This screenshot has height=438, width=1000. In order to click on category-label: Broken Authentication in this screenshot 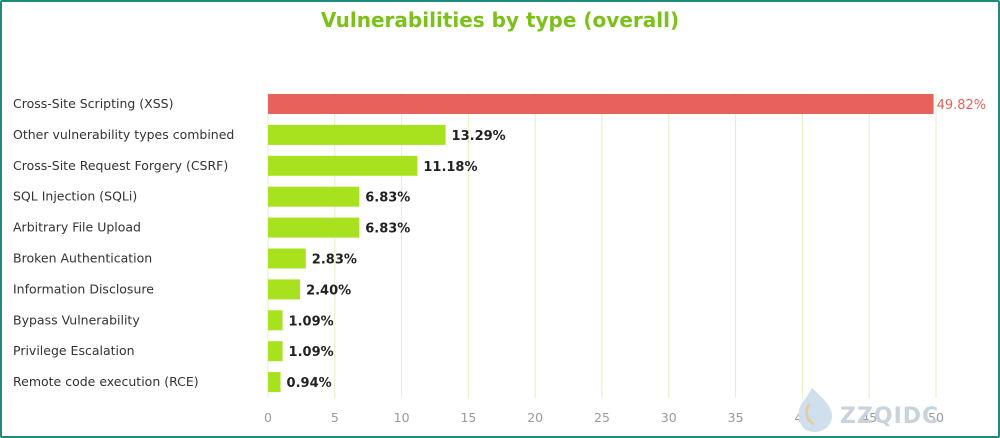, I will do `click(82, 258)`.